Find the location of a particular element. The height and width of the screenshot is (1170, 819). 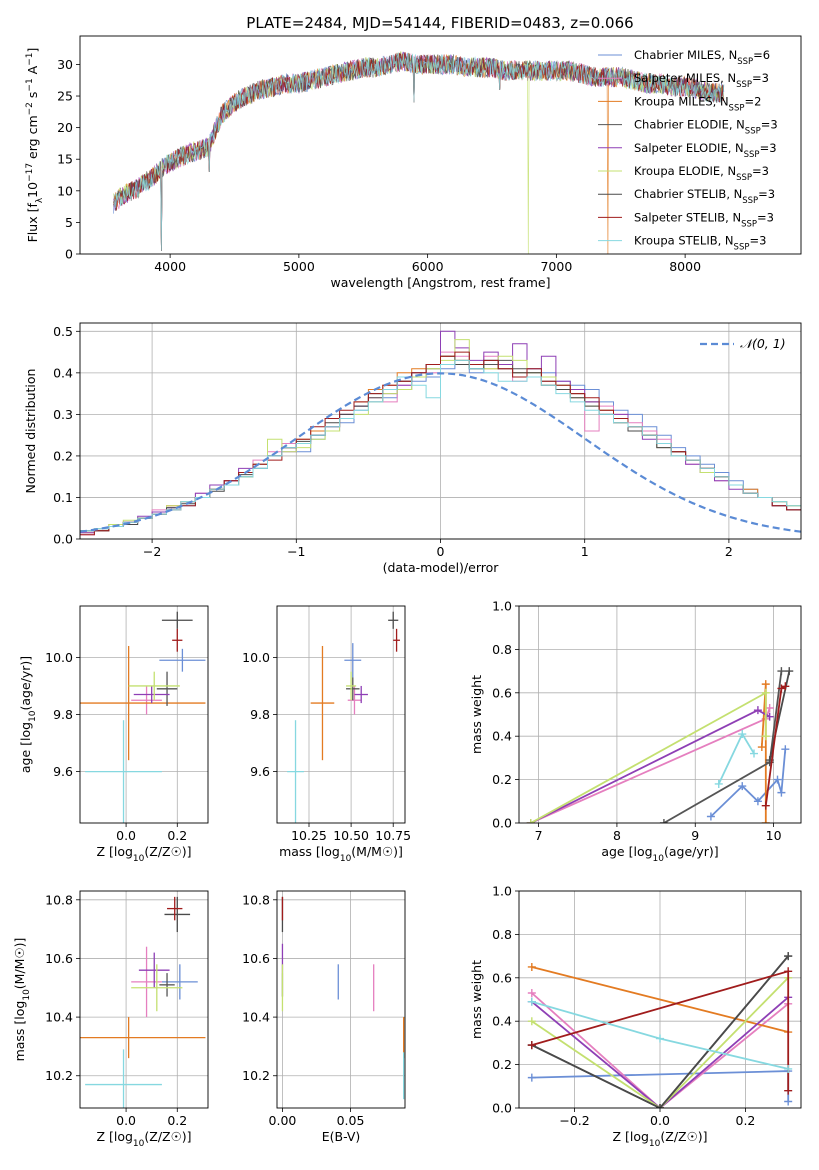

legend-label: Kroupa STELIB, NSSP=3 is located at coordinates (700, 243).